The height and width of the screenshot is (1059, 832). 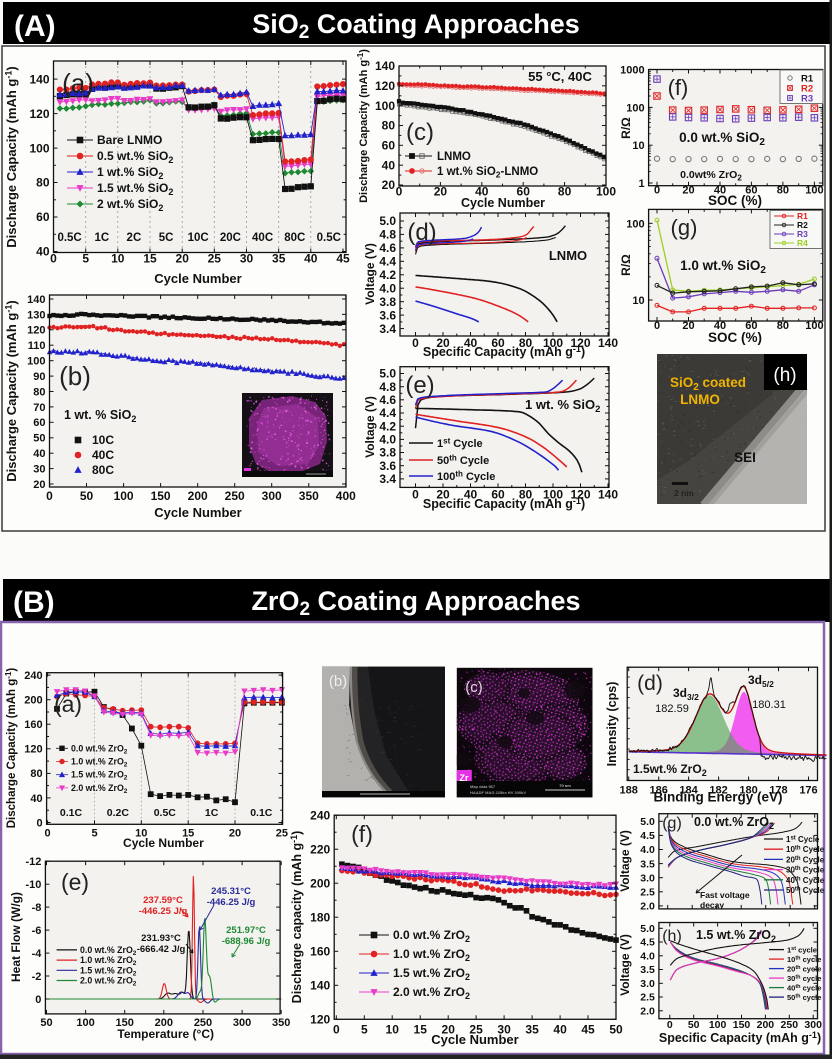 I want to click on svg-text: 1.5wt.% ZrO2, so click(x=670, y=770).